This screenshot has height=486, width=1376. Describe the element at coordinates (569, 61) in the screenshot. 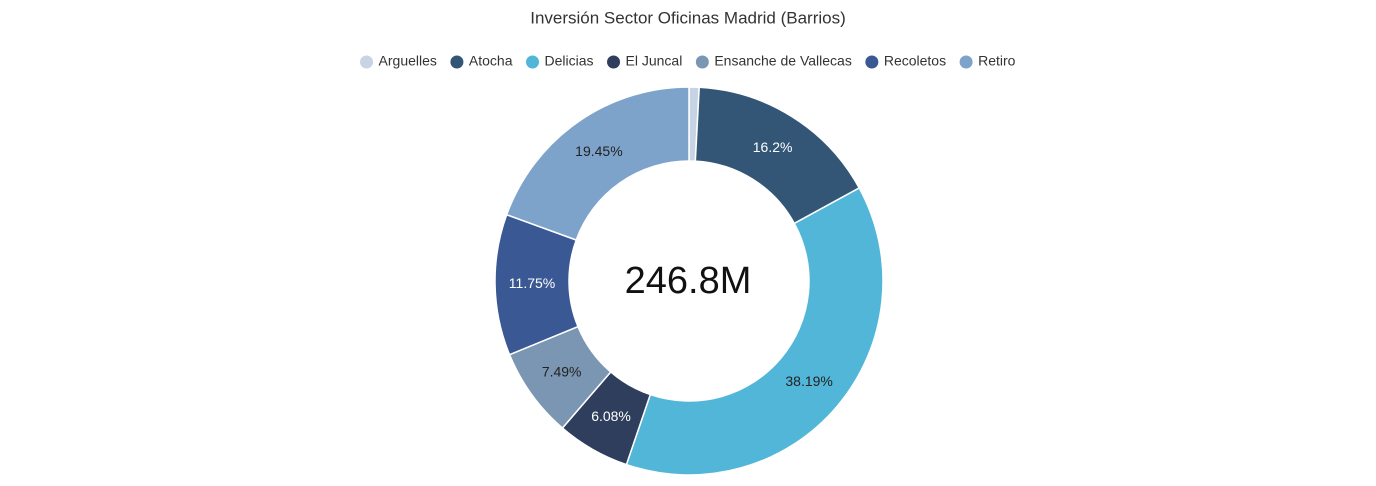

I see `legend-label: Delicias` at that location.